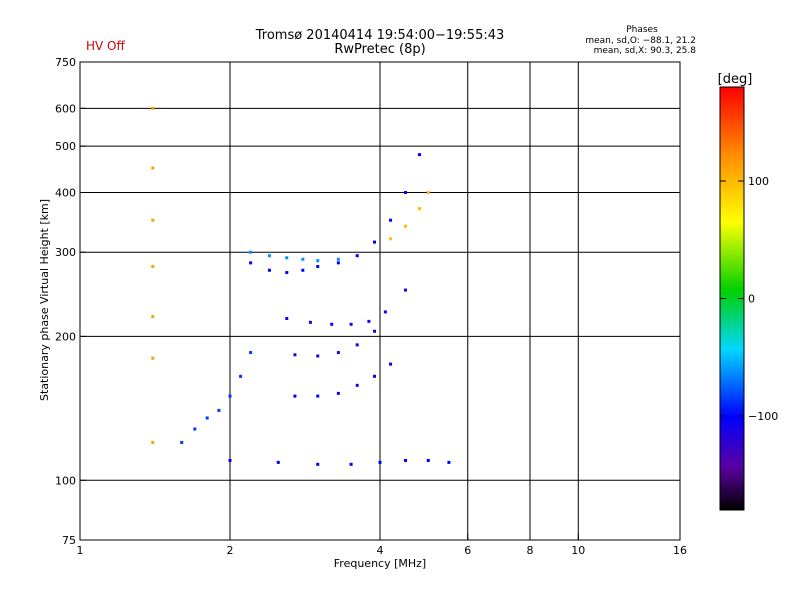 The image size is (800, 600). Describe the element at coordinates (530, 550) in the screenshot. I see `x-tick-label: 8` at that location.